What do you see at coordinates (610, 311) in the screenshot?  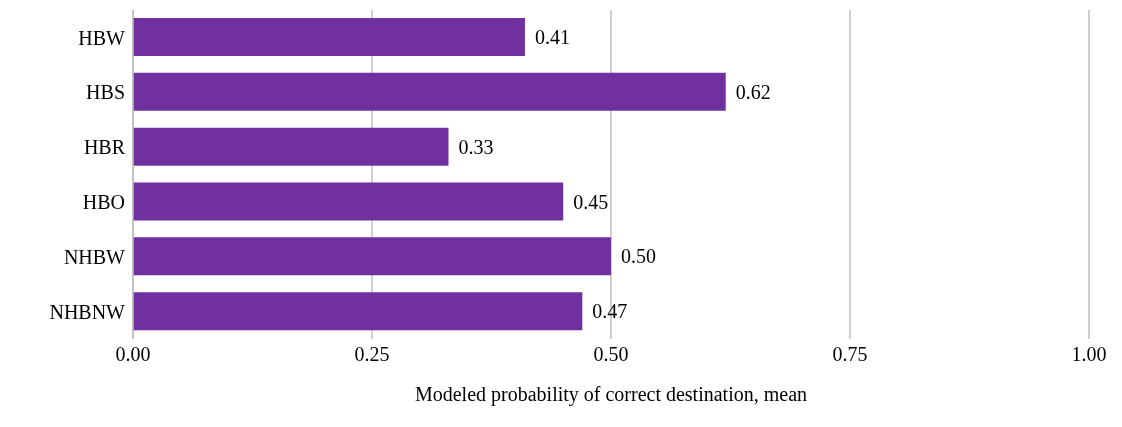 I see `data-label: 0.47` at bounding box center [610, 311].